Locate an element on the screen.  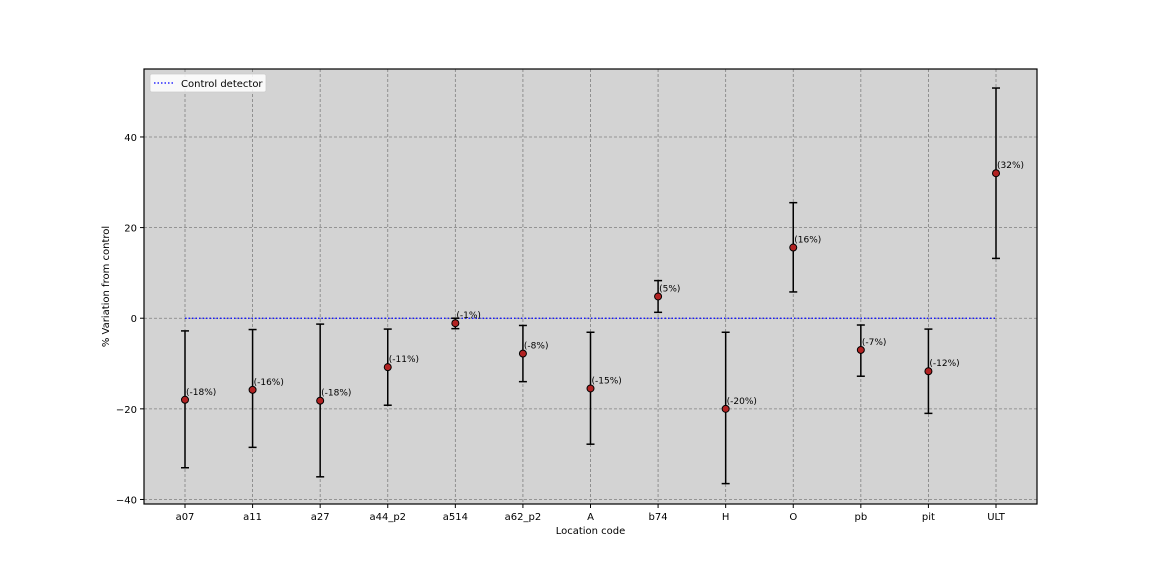
data-label: (32%) is located at coordinates (1010, 166).